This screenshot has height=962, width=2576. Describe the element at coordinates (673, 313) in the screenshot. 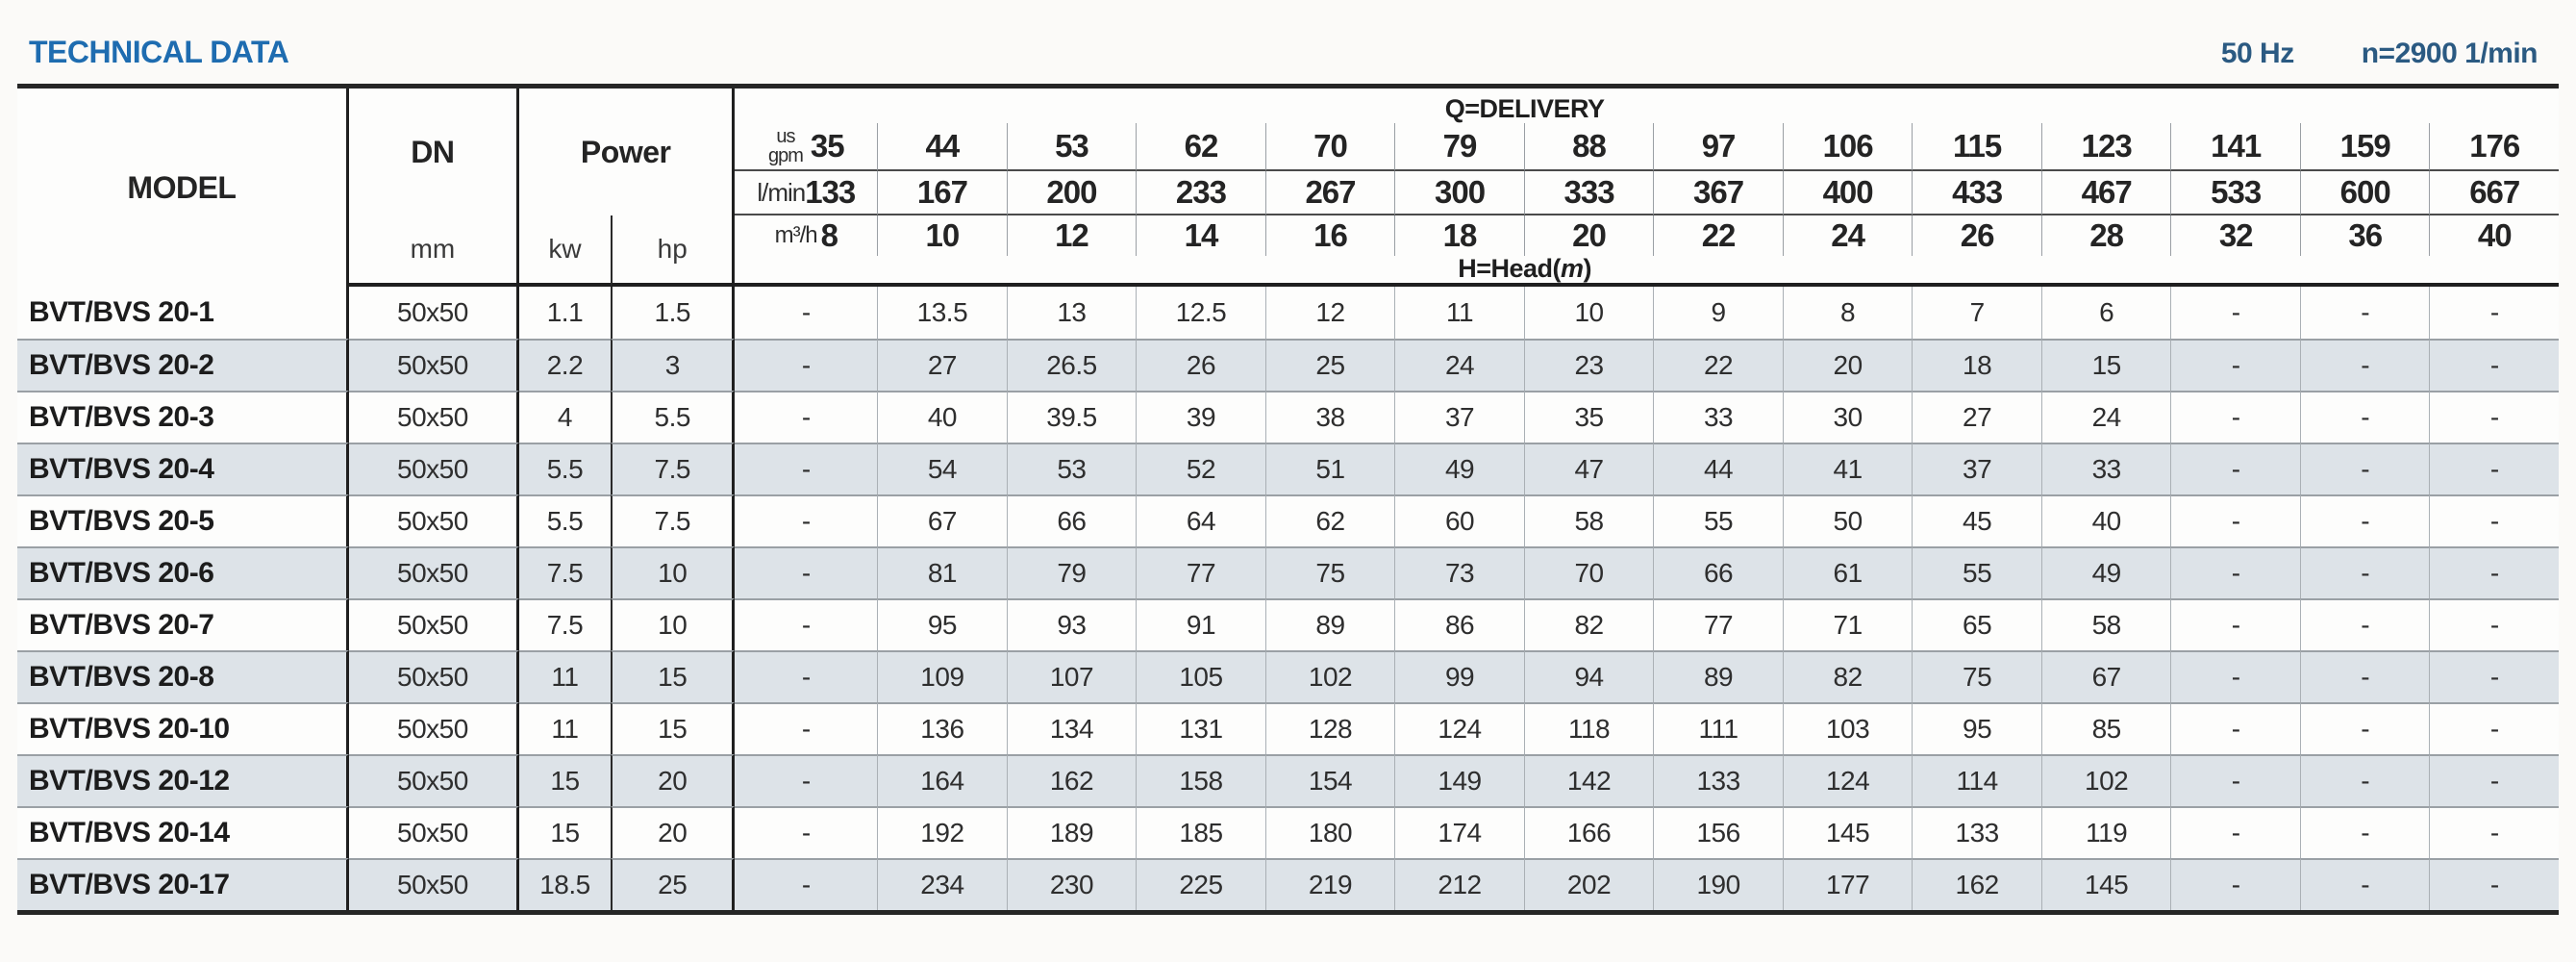

I see `hp-cell: 1.5` at that location.